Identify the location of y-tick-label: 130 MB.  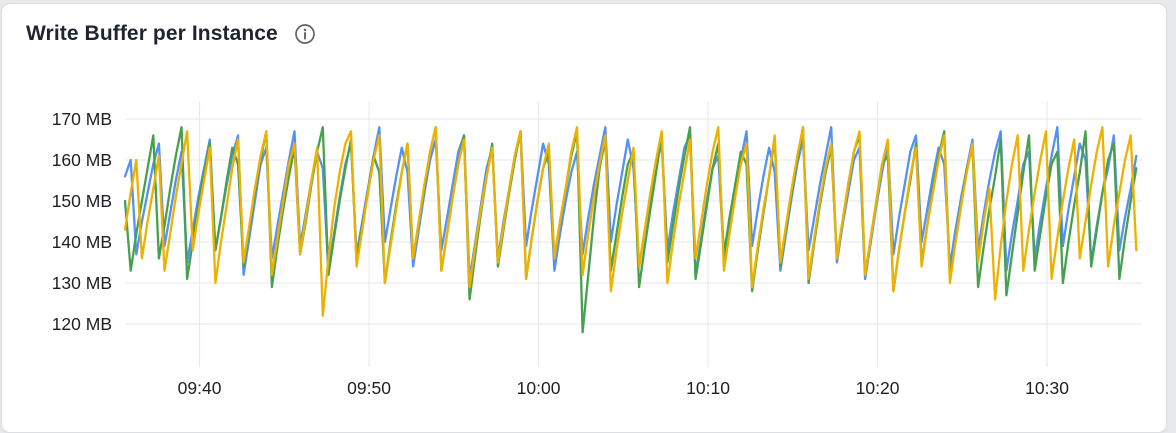
(82, 283).